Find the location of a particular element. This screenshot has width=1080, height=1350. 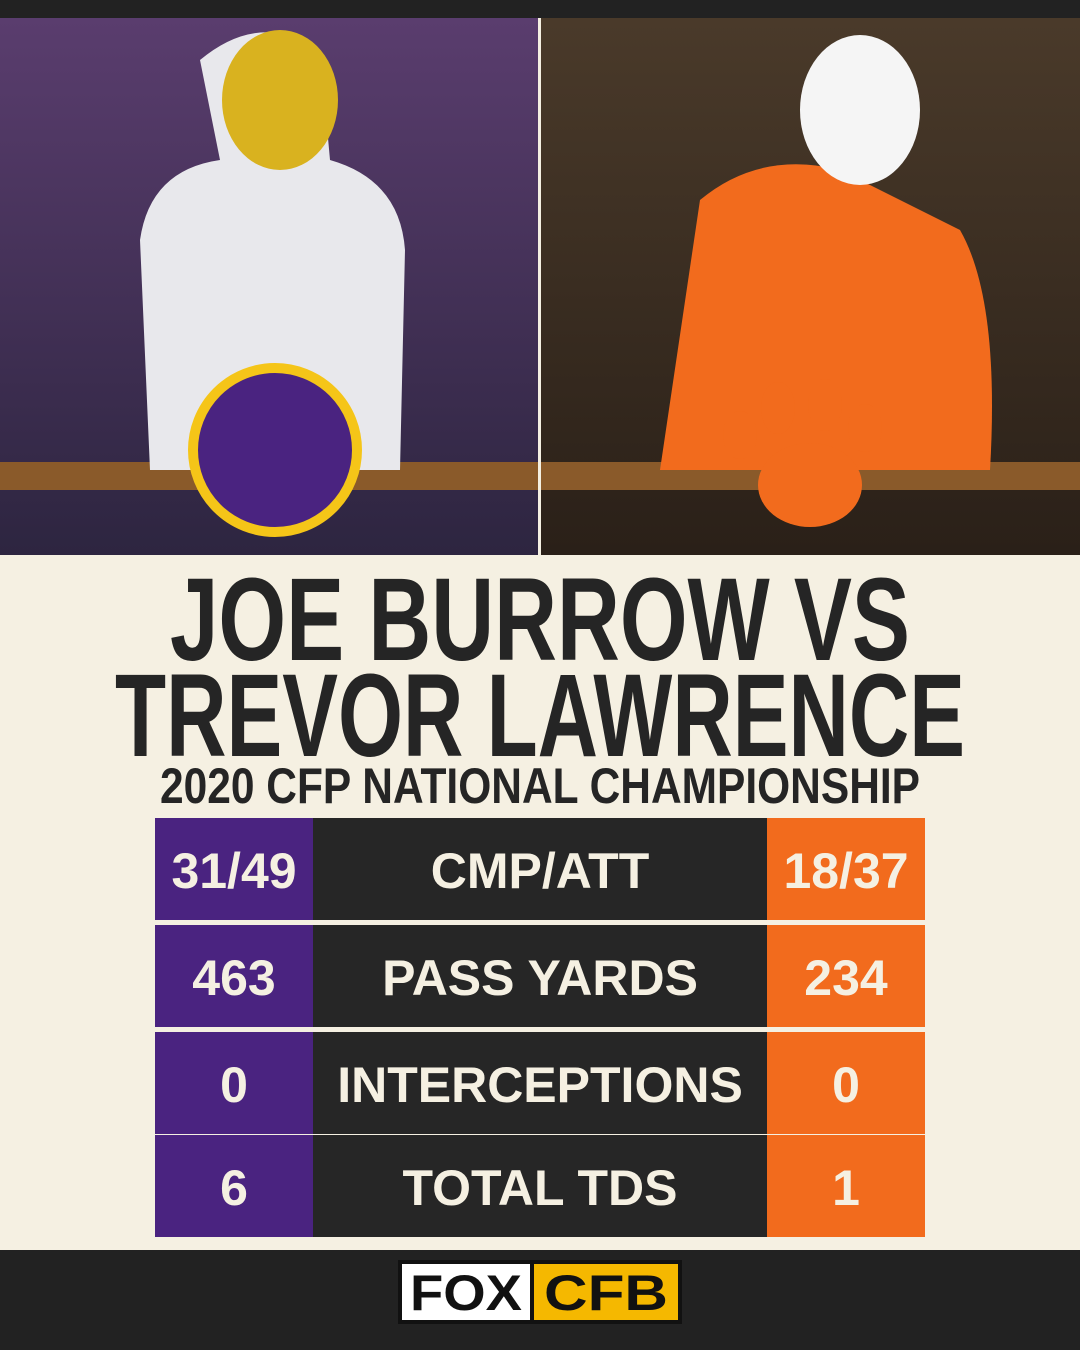

lsu-logo is located at coordinates (275, 450).